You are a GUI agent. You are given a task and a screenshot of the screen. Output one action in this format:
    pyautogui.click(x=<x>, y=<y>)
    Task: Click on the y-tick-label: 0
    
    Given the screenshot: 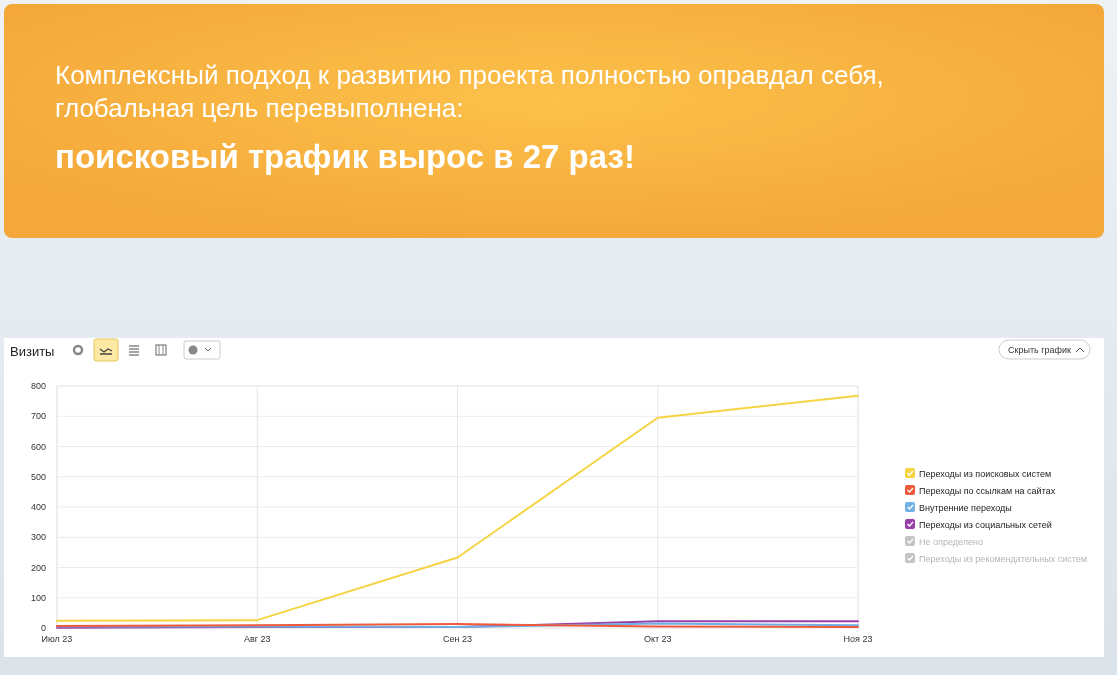 What is the action you would take?
    pyautogui.click(x=43, y=628)
    